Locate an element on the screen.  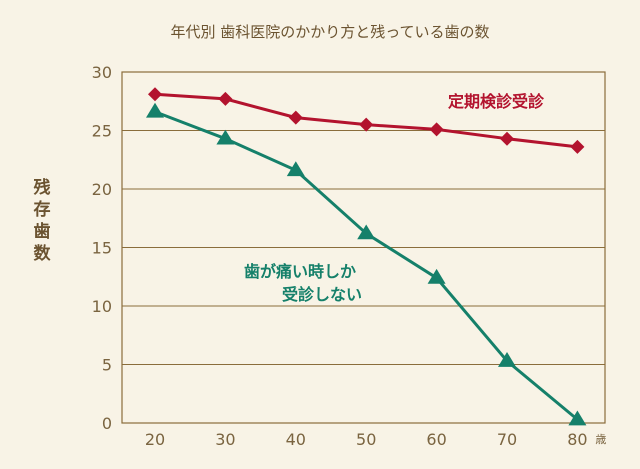
y-tick-label: 5 is located at coordinates (107, 365).